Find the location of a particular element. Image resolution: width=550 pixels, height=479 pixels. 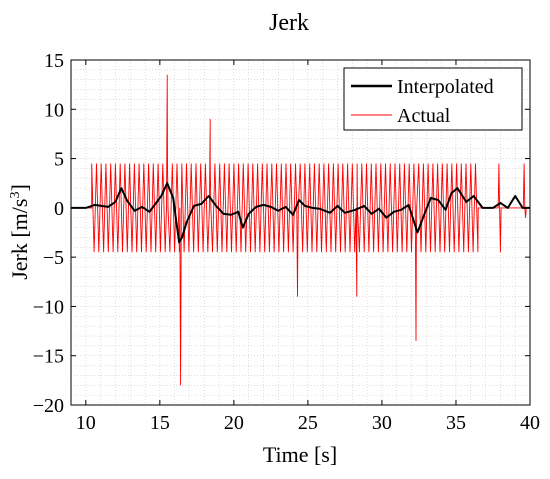

legend-box is located at coordinates (433, 99).